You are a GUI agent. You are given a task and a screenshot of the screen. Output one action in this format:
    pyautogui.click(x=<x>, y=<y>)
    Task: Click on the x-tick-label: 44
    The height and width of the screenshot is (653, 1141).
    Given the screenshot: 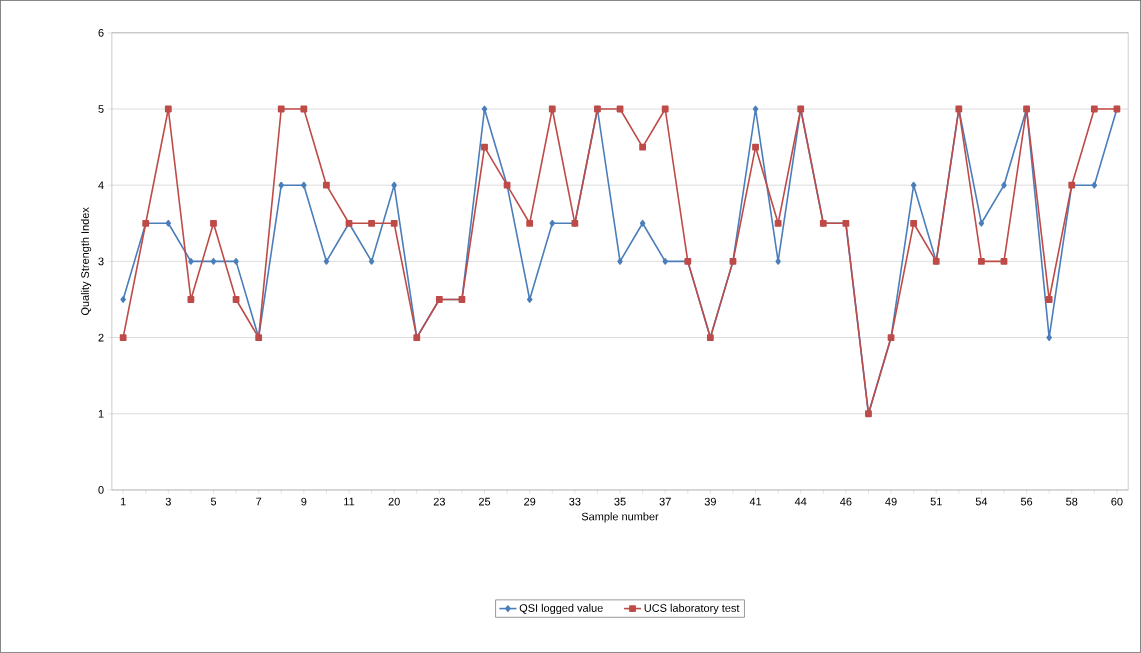 What is the action you would take?
    pyautogui.click(x=800, y=501)
    